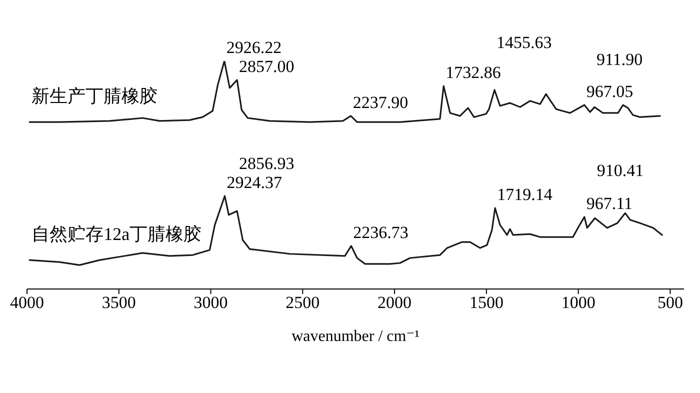 Image resolution: width=700 pixels, height=393 pixels. Describe the element at coordinates (266, 163) in the screenshot. I see `annotation: 2856.93` at that location.